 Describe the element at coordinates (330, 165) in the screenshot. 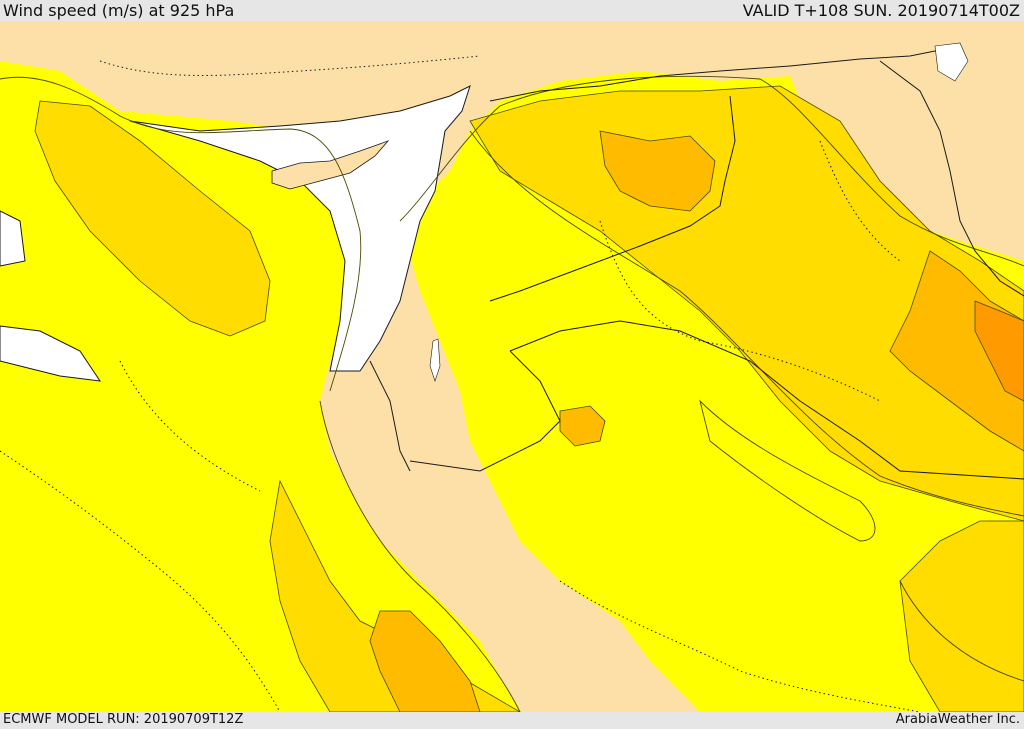

I see `cyprus-island` at that location.